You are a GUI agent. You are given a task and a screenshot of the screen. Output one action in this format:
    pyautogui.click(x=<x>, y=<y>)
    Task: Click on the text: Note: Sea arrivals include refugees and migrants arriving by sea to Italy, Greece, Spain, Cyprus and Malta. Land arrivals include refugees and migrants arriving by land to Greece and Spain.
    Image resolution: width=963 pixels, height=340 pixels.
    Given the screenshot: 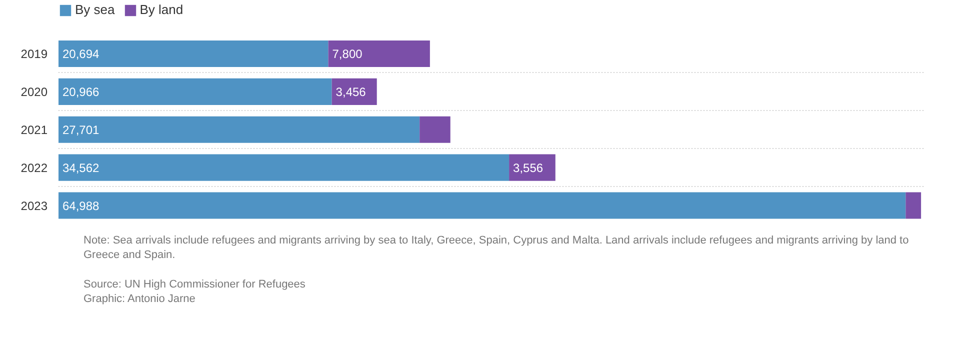 What is the action you would take?
    pyautogui.click(x=496, y=248)
    